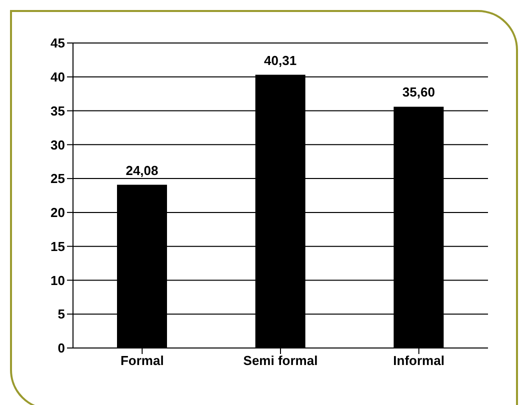 The image size is (532, 405). I want to click on y-tick-label: 5, so click(61, 314).